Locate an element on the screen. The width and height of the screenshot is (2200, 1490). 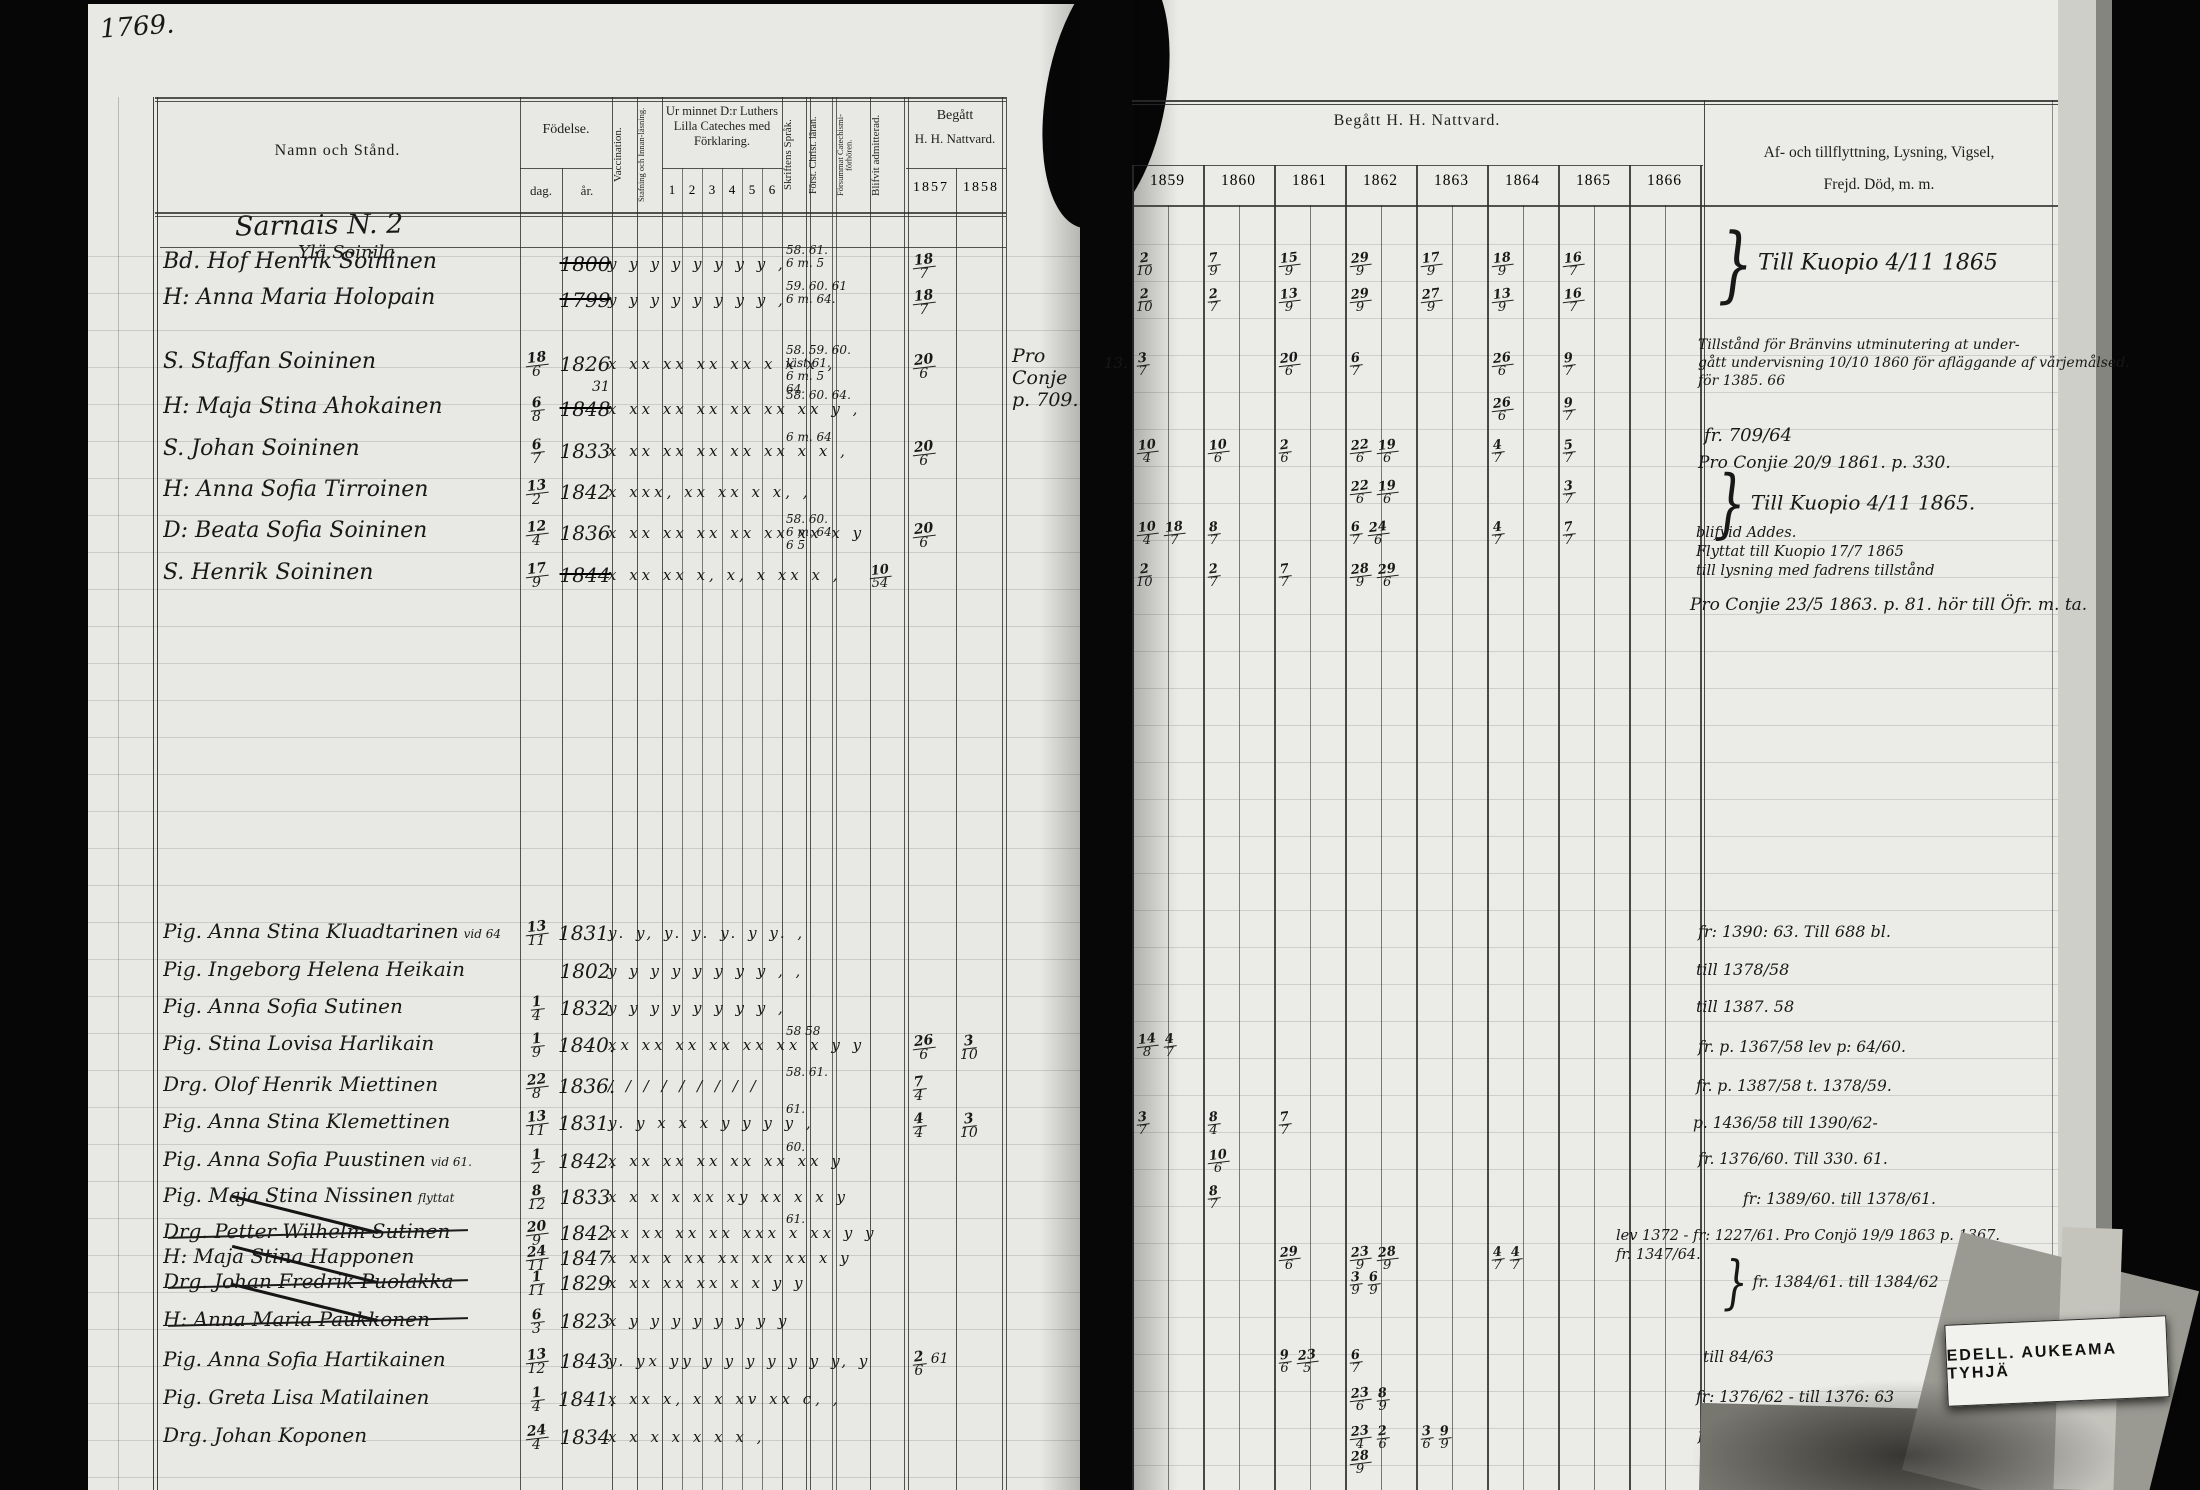
annotation-note: } Till Kuopio 4/11 1865. is located at coordinates (1845, 504).